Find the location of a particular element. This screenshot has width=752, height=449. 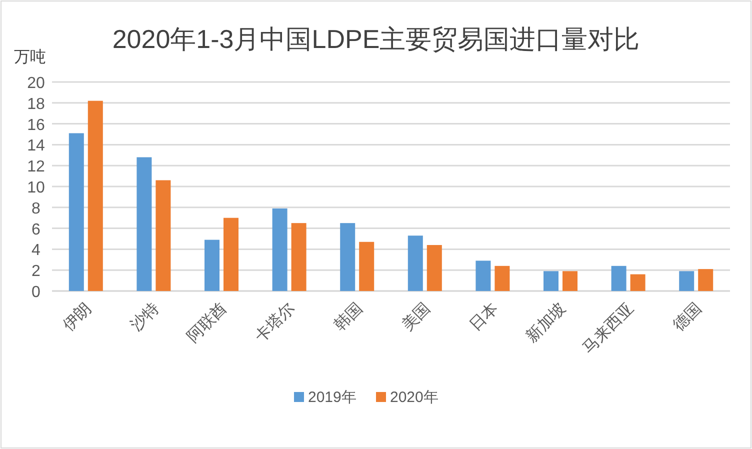

y-tick-label: 14 is located at coordinates (36, 146).